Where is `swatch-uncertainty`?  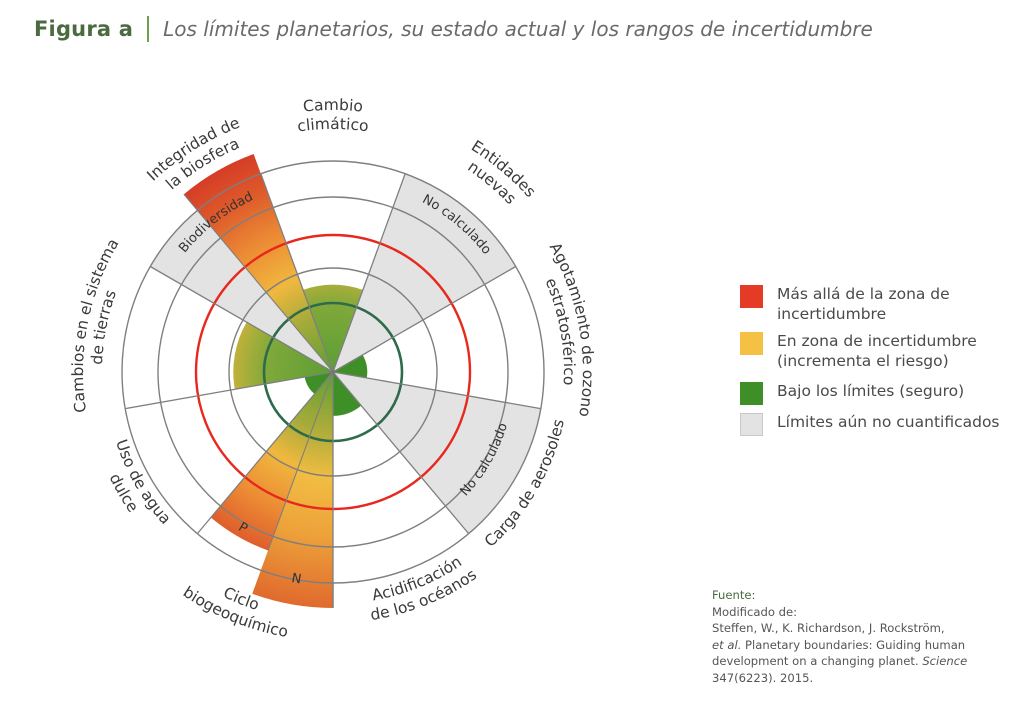 swatch-uncertainty is located at coordinates (751, 343).